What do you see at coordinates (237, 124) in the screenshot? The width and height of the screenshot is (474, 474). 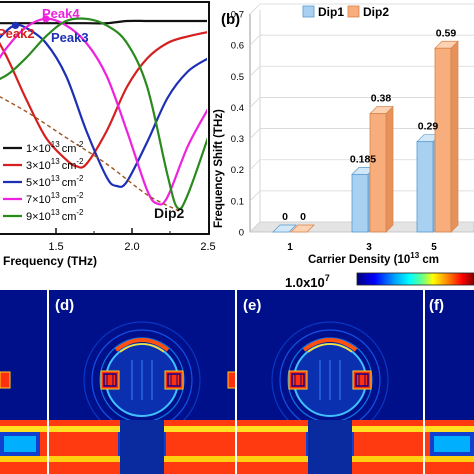 I see `panel-b-y-ticks: 0 0.1 0.2 0.3 0.4 0.5 0.6 0.7` at bounding box center [237, 124].